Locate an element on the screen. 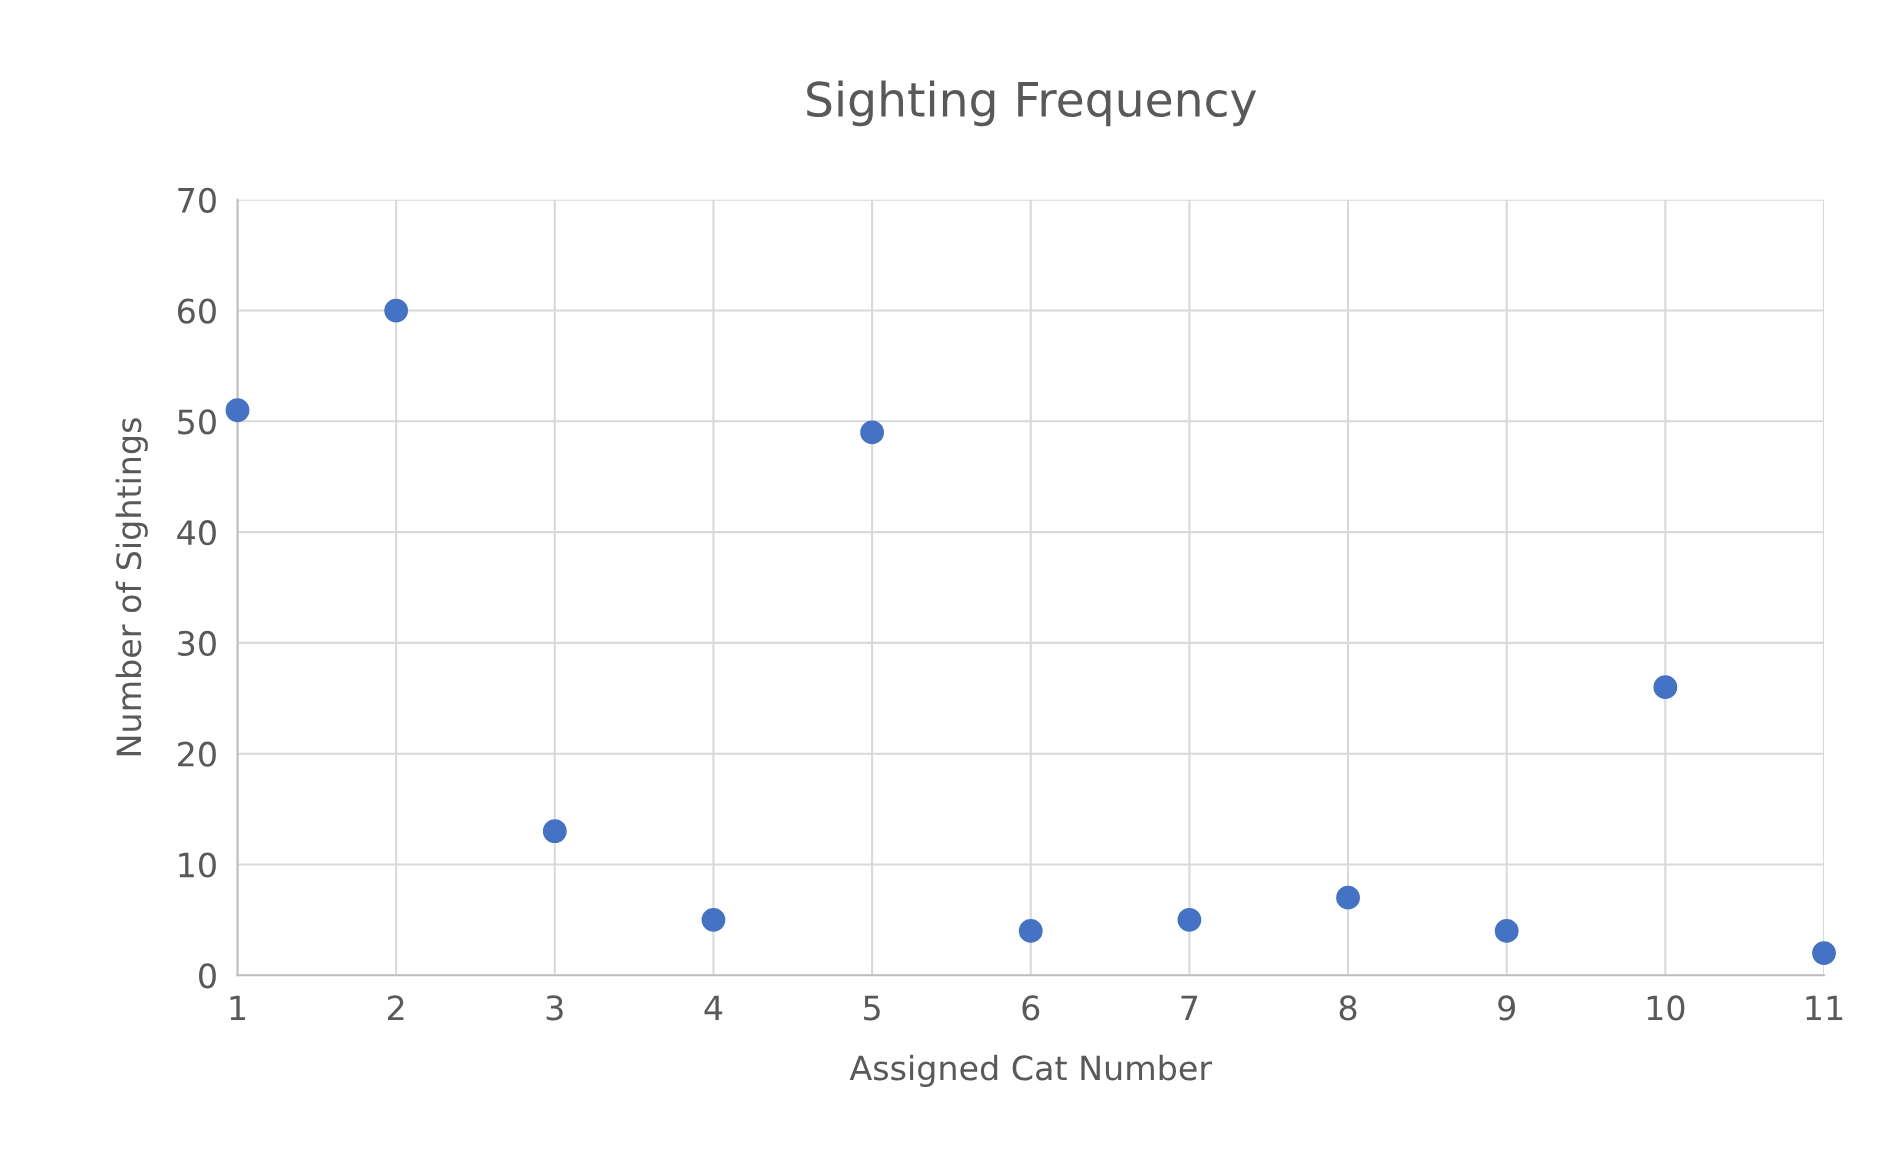 The width and height of the screenshot is (1900, 1175). x-tick-label: 7 is located at coordinates (1189, 1008).